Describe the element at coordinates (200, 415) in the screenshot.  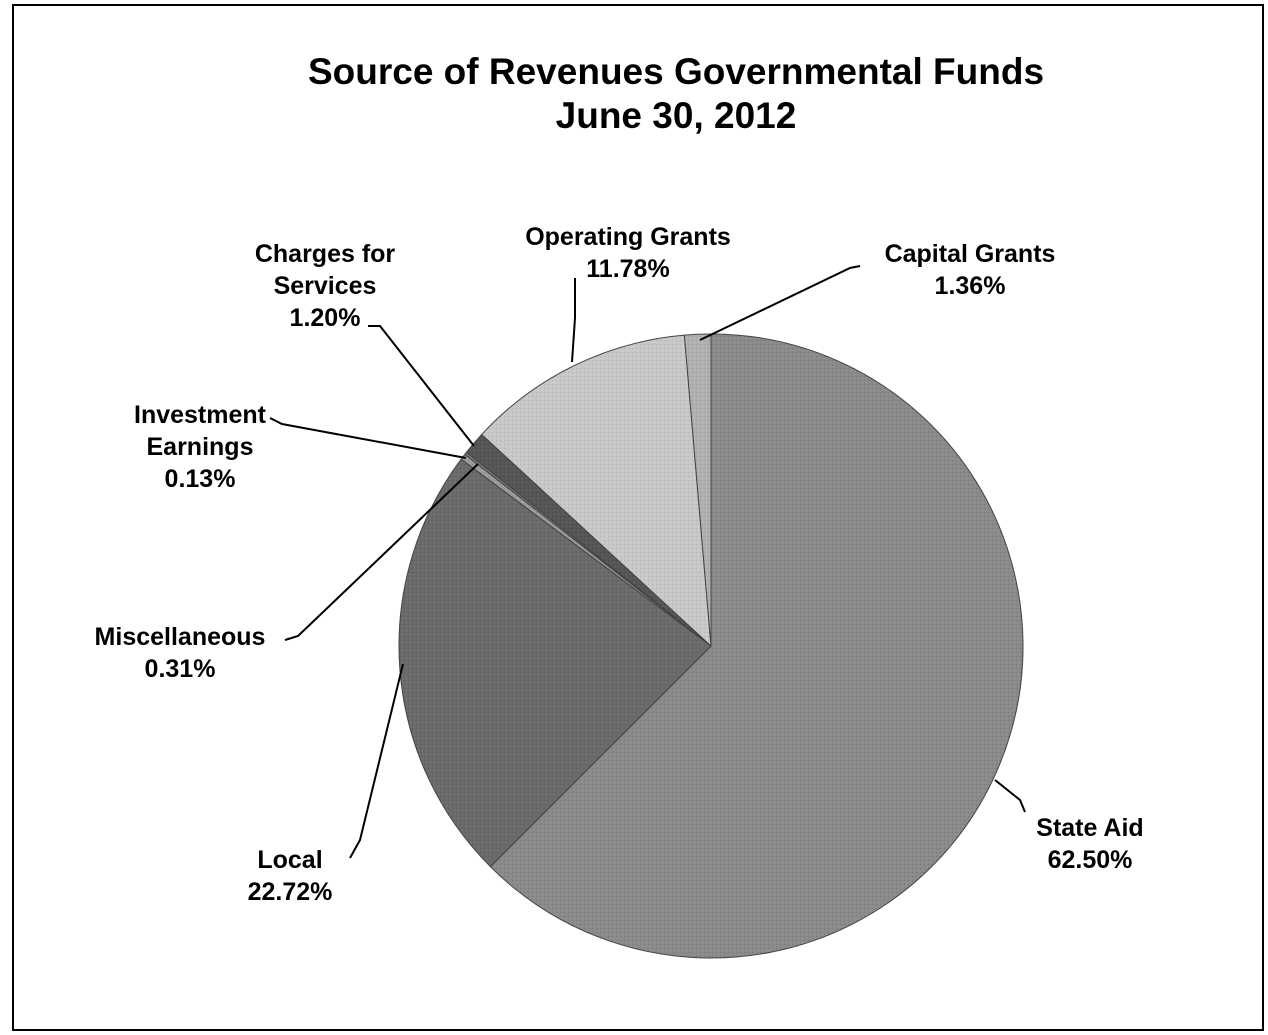
I see `label-investment-earnings-line-1: Investment` at that location.